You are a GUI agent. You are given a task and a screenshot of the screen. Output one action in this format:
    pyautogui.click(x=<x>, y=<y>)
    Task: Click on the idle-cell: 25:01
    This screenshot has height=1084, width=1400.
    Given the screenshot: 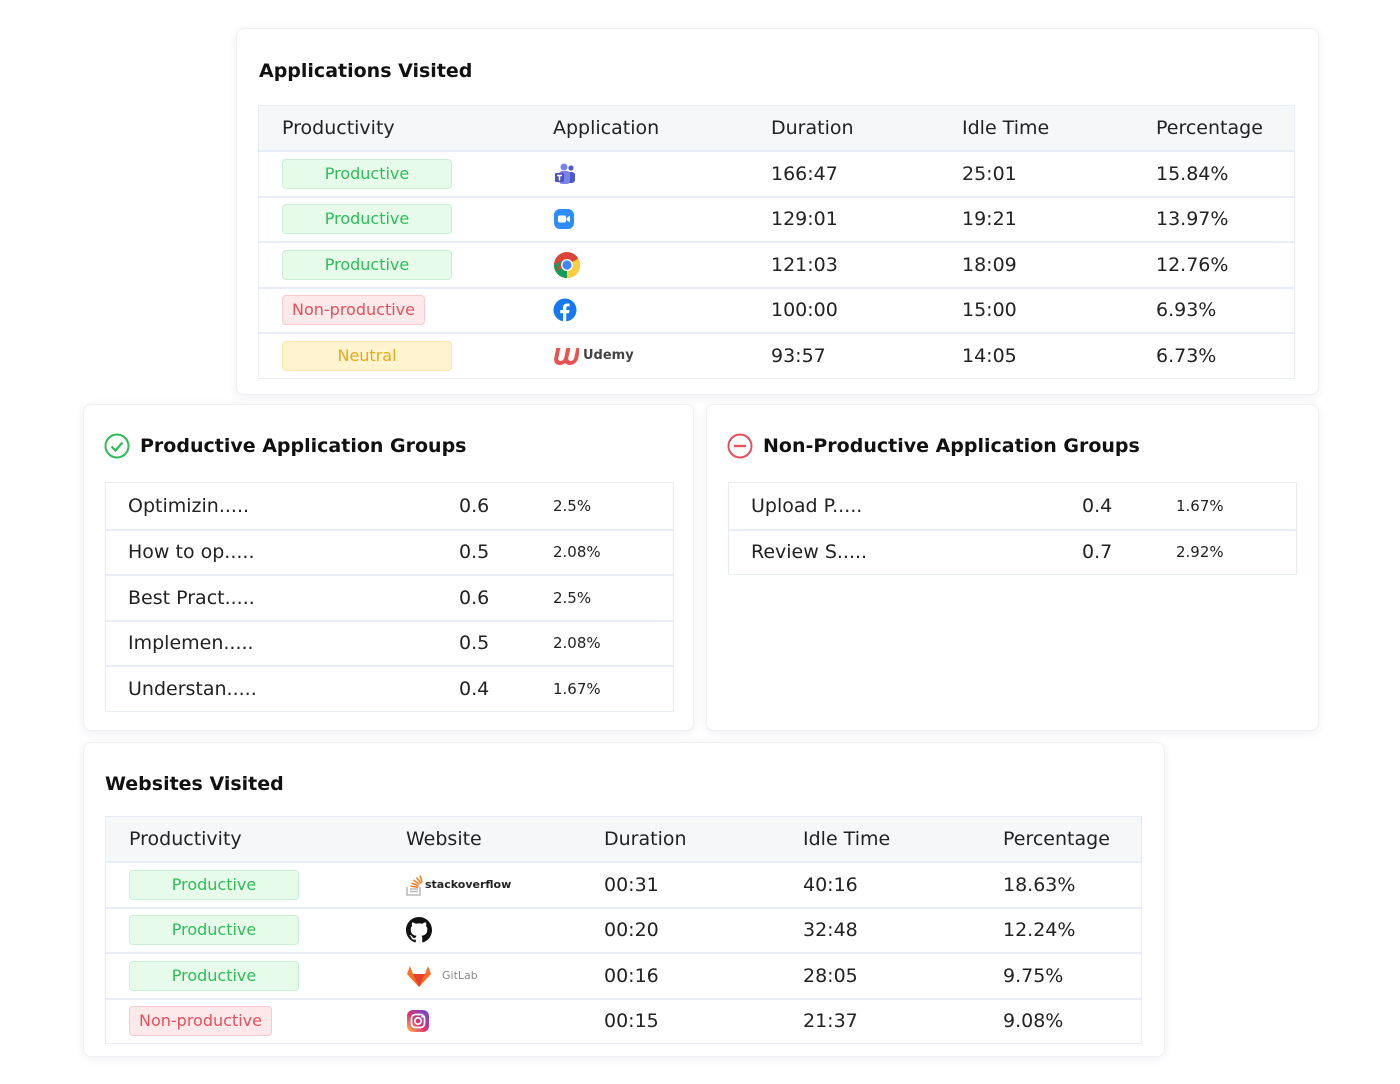 What is the action you would take?
    pyautogui.click(x=989, y=173)
    